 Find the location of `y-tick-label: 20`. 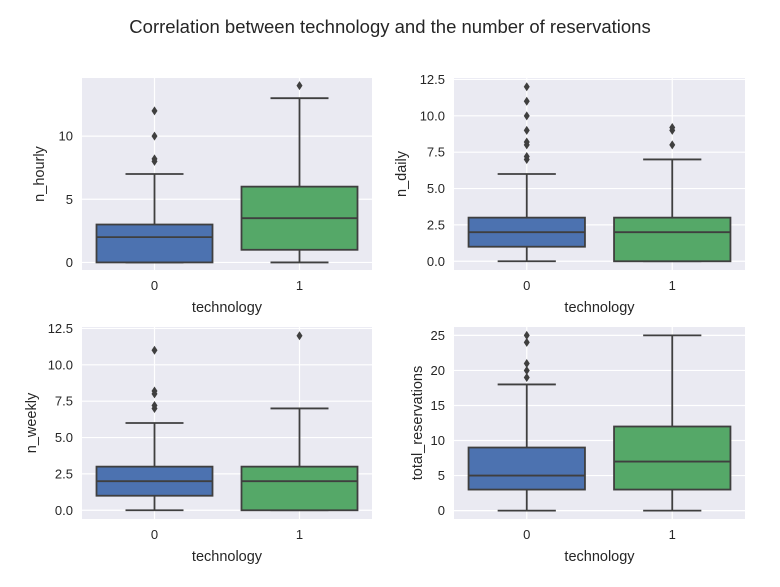

y-tick-label: 20 is located at coordinates (438, 370).